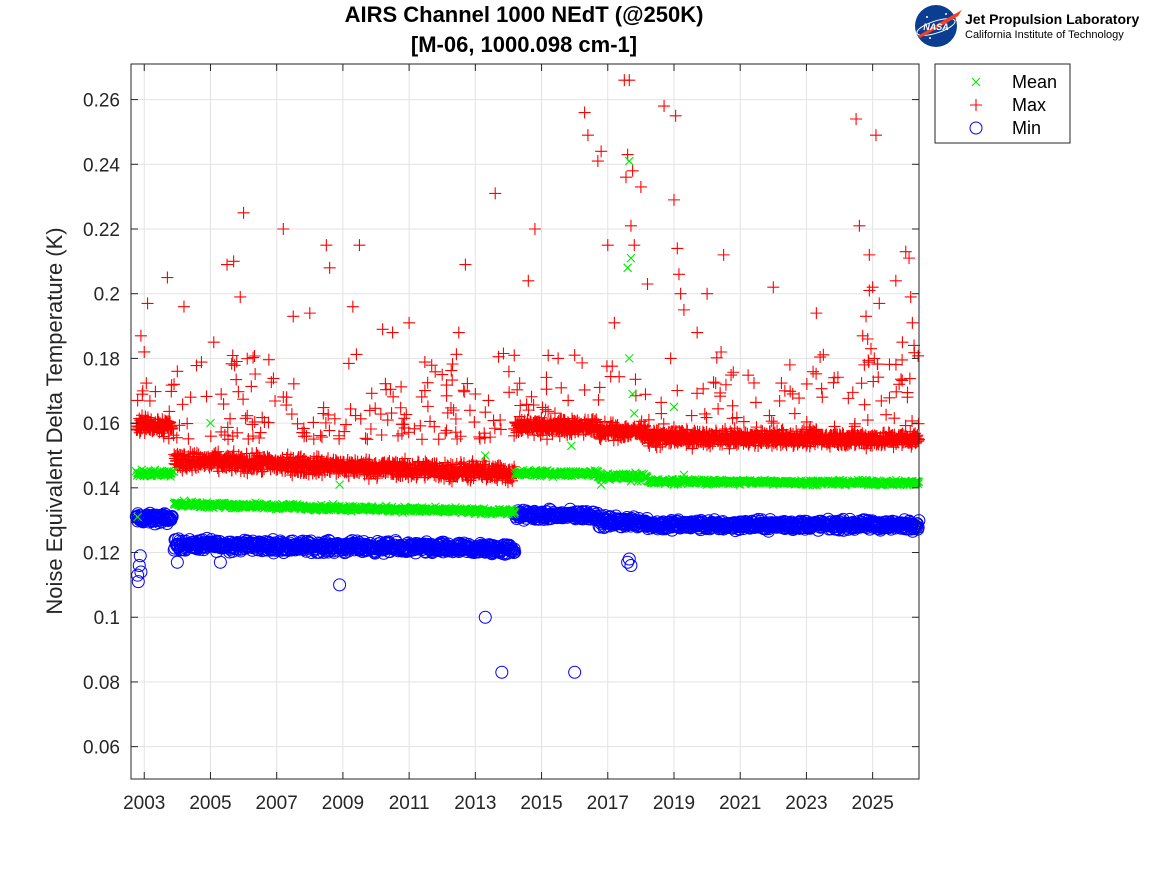  Describe the element at coordinates (527, 590) in the screenshot. I see `series-min` at that location.